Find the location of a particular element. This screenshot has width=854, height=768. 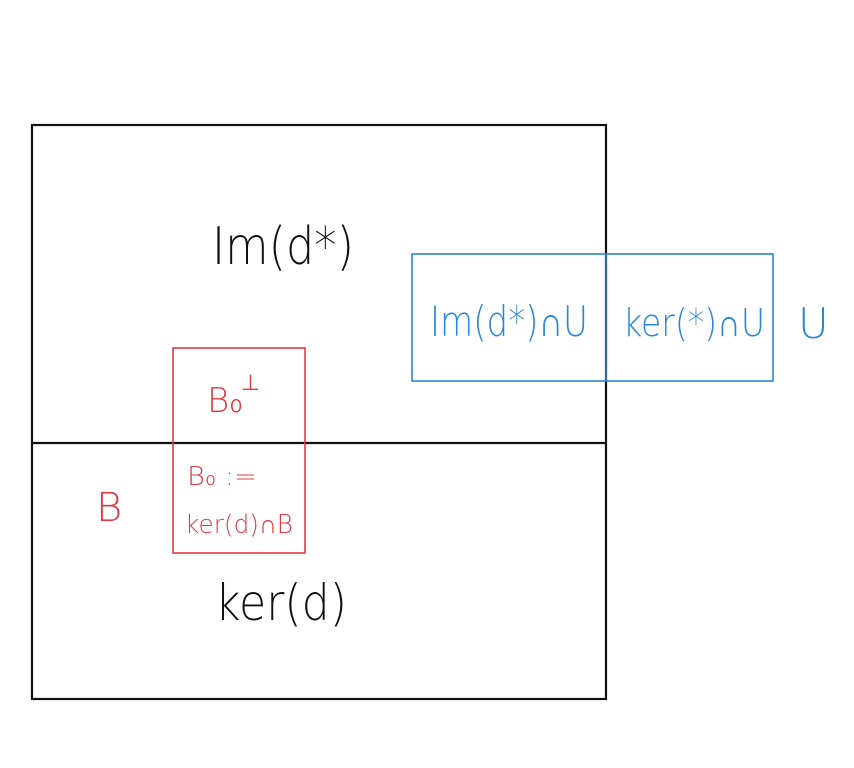

label-ker-d: ker(d) is located at coordinates (281, 603).